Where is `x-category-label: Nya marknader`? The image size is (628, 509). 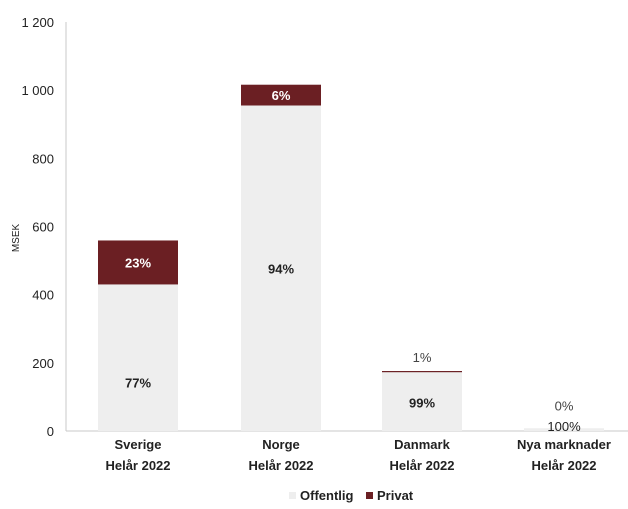
x-category-label: Nya marknader is located at coordinates (564, 444).